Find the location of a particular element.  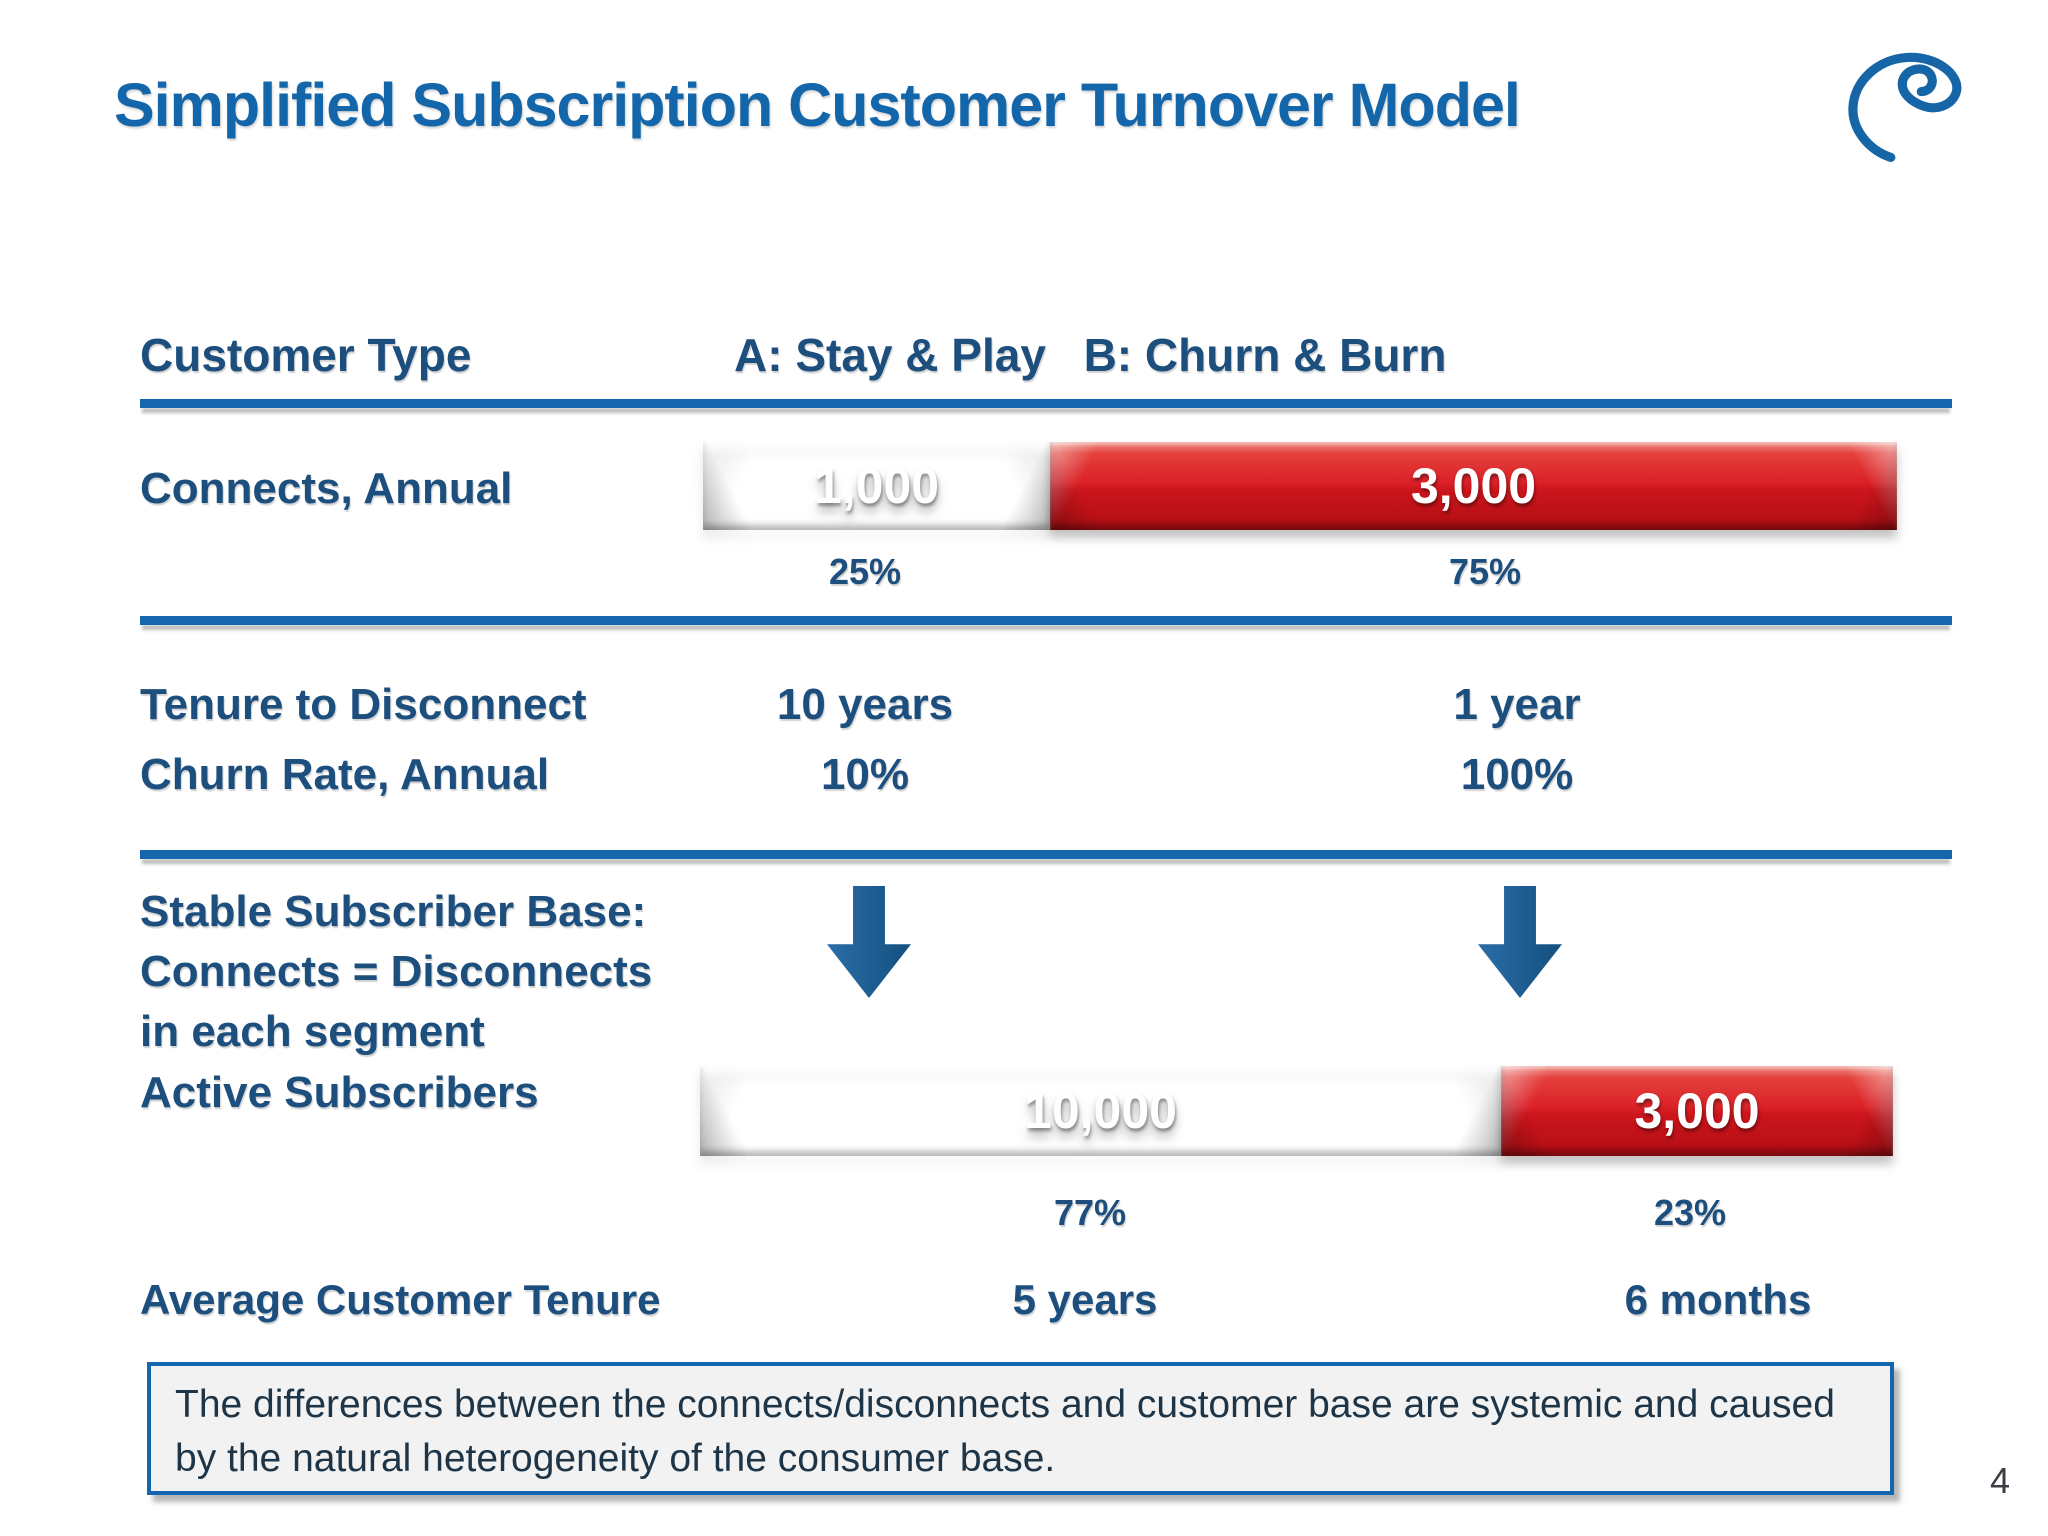

connects-value-a: 1,000 is located at coordinates (876, 486).